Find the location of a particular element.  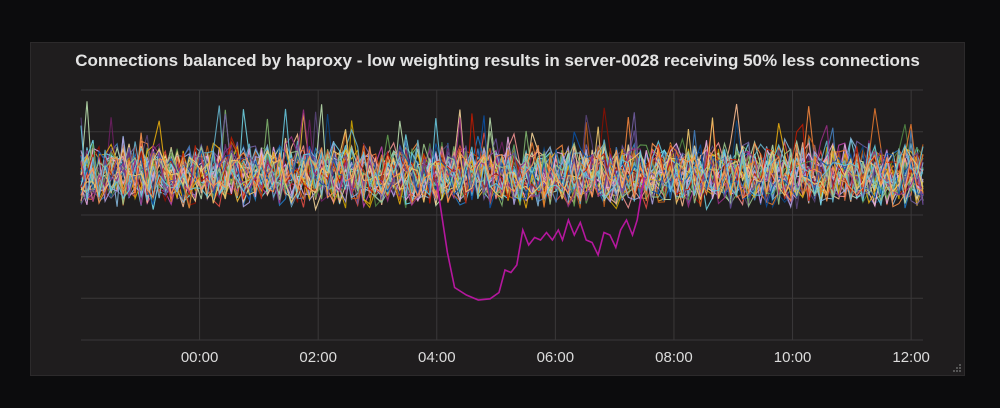

x-tick-label: 06:00 is located at coordinates (556, 357).